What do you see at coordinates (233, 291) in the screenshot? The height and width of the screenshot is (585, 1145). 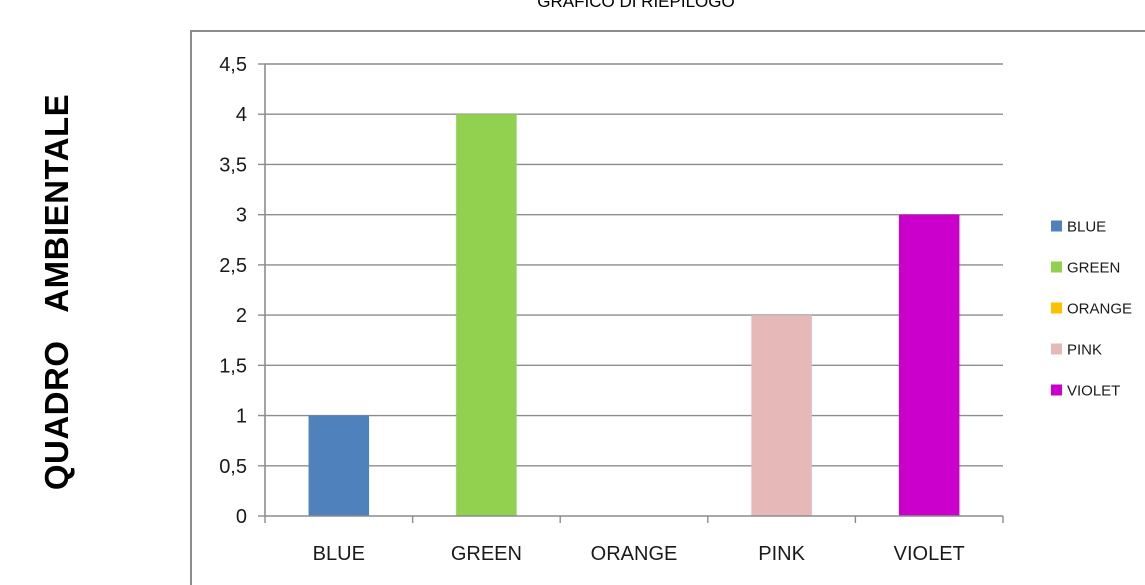 I see `y-tick-labels: 0 0,5 1 1,5 2 2,5 3 3,5 4 4,5` at bounding box center [233, 291].